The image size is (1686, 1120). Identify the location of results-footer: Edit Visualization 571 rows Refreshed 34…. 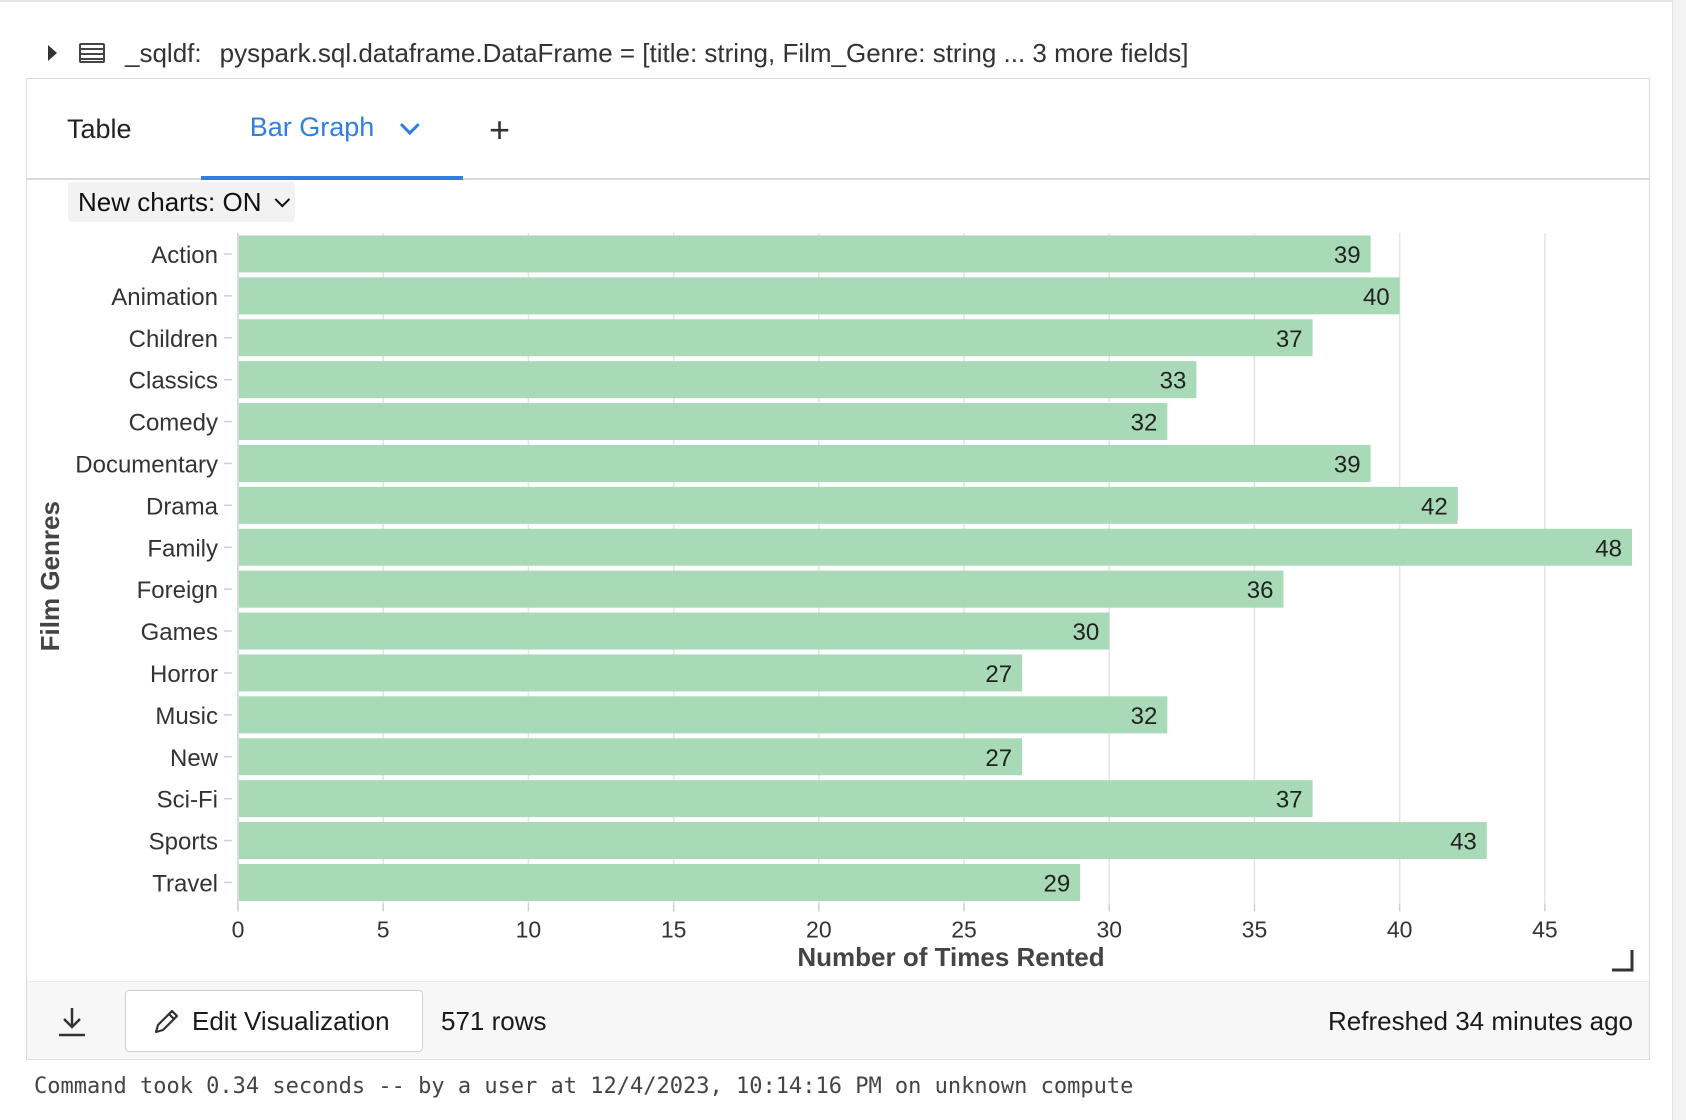
(838, 1020).